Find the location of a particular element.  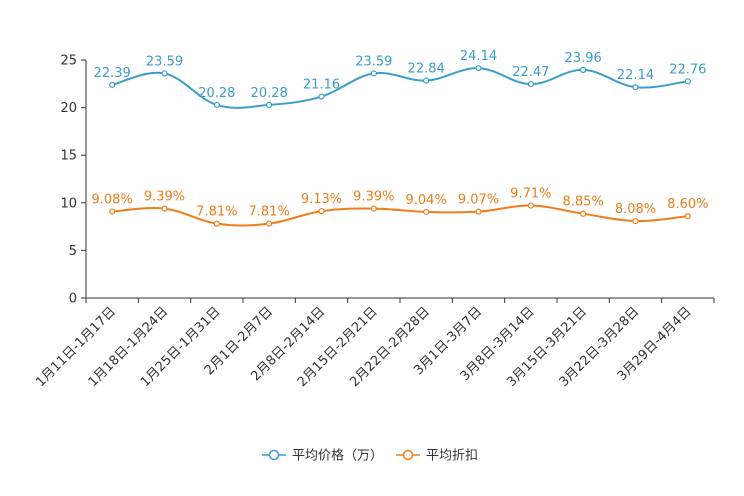

y-tick-label: 15 is located at coordinates (68, 156).